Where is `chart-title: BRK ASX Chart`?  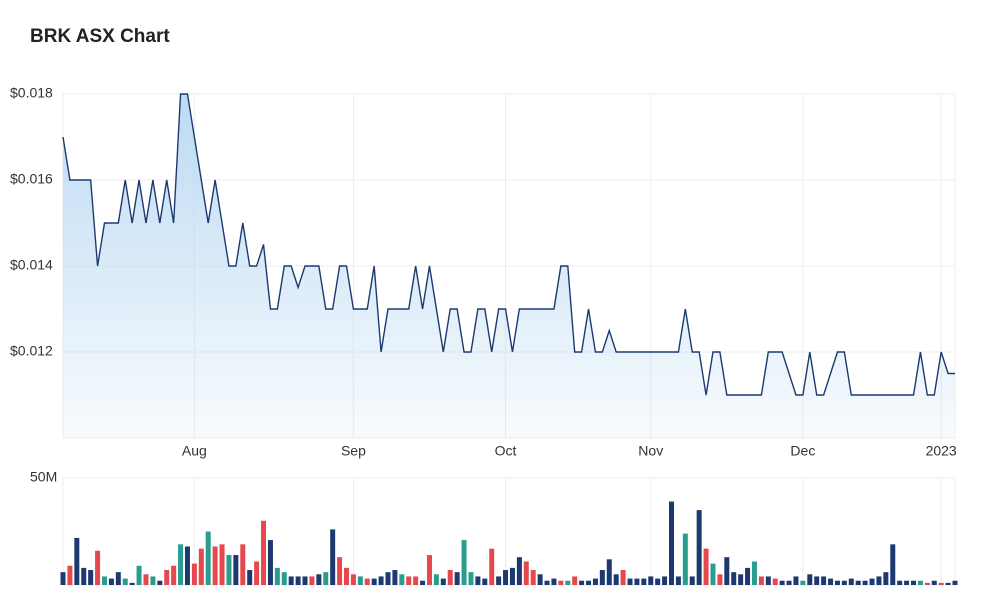
chart-title: BRK ASX Chart is located at coordinates (100, 36).